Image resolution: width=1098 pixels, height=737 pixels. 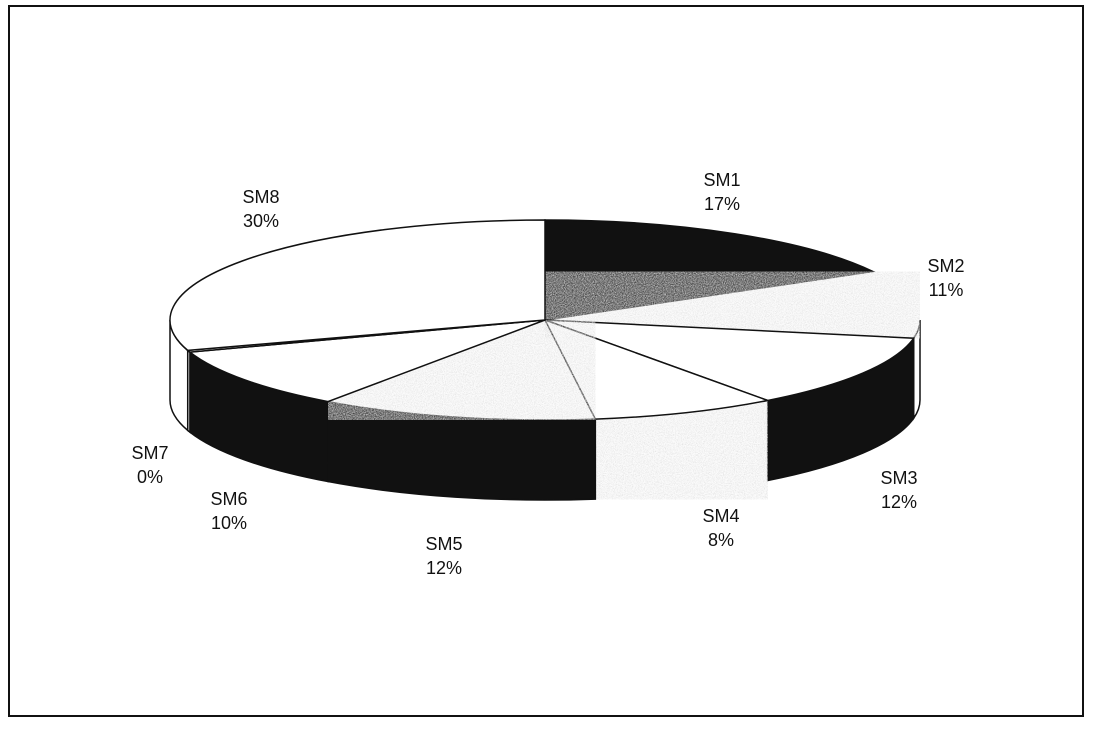 I want to click on pie-slice-sm1, so click(x=710, y=270).